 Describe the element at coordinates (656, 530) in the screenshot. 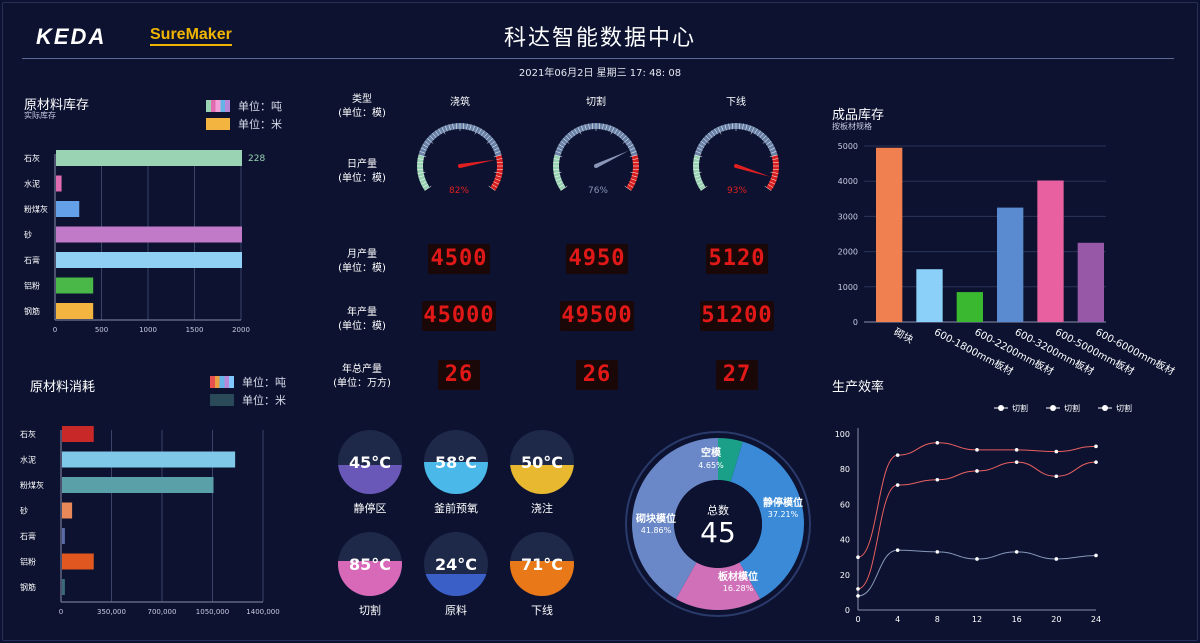

I see `donut-pct-block: 41.86%` at that location.